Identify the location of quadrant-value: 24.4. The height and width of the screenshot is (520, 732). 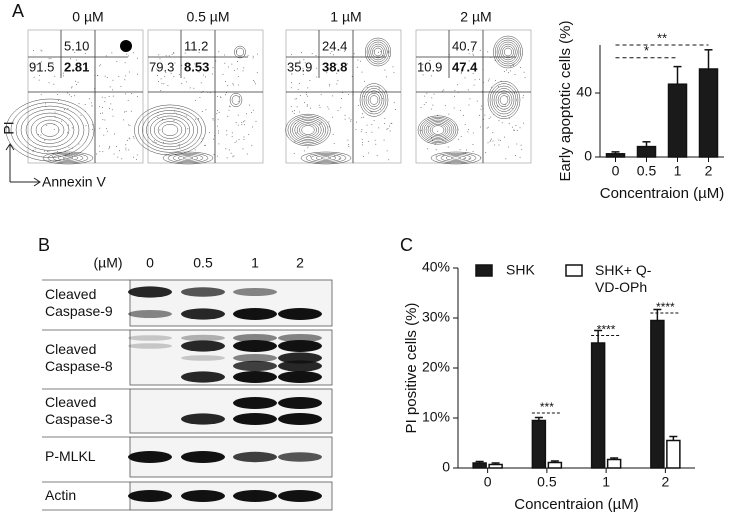
(334, 45).